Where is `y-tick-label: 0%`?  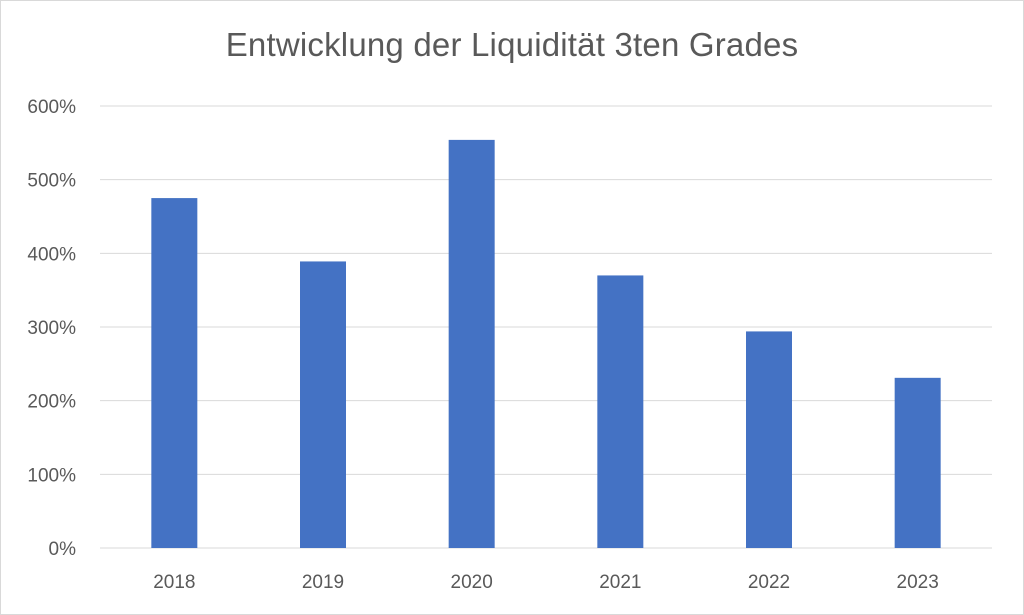 y-tick-label: 0% is located at coordinates (63, 549).